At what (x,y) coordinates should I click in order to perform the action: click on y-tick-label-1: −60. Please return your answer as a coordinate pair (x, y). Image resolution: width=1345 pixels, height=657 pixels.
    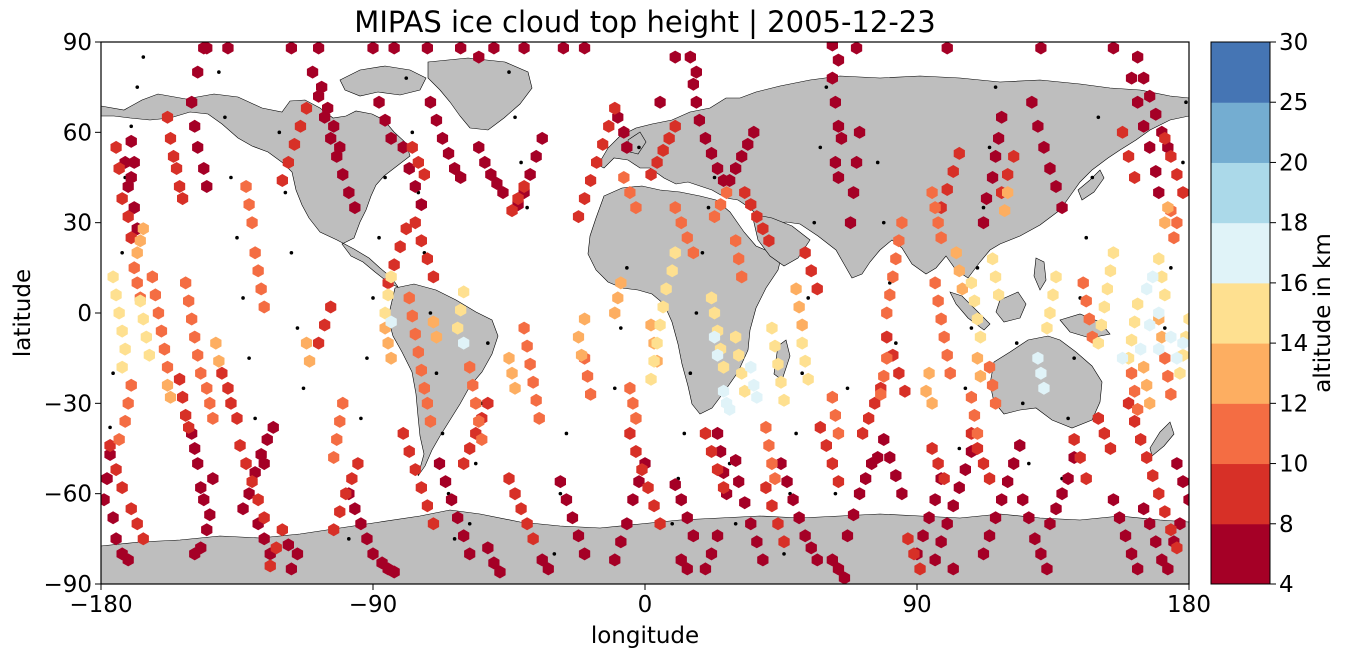
    Looking at the image, I should click on (67, 495).